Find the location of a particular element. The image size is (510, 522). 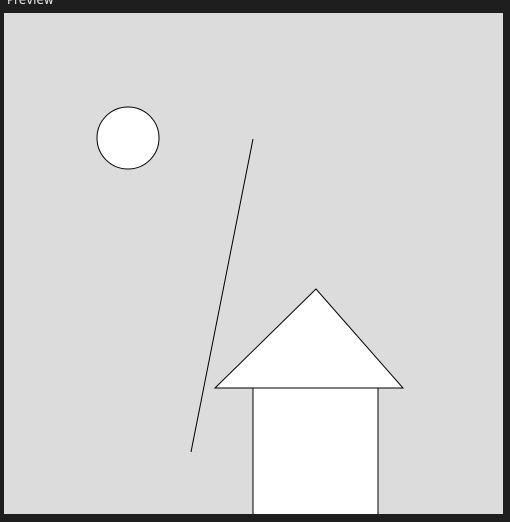

house-body is located at coordinates (315, 450).